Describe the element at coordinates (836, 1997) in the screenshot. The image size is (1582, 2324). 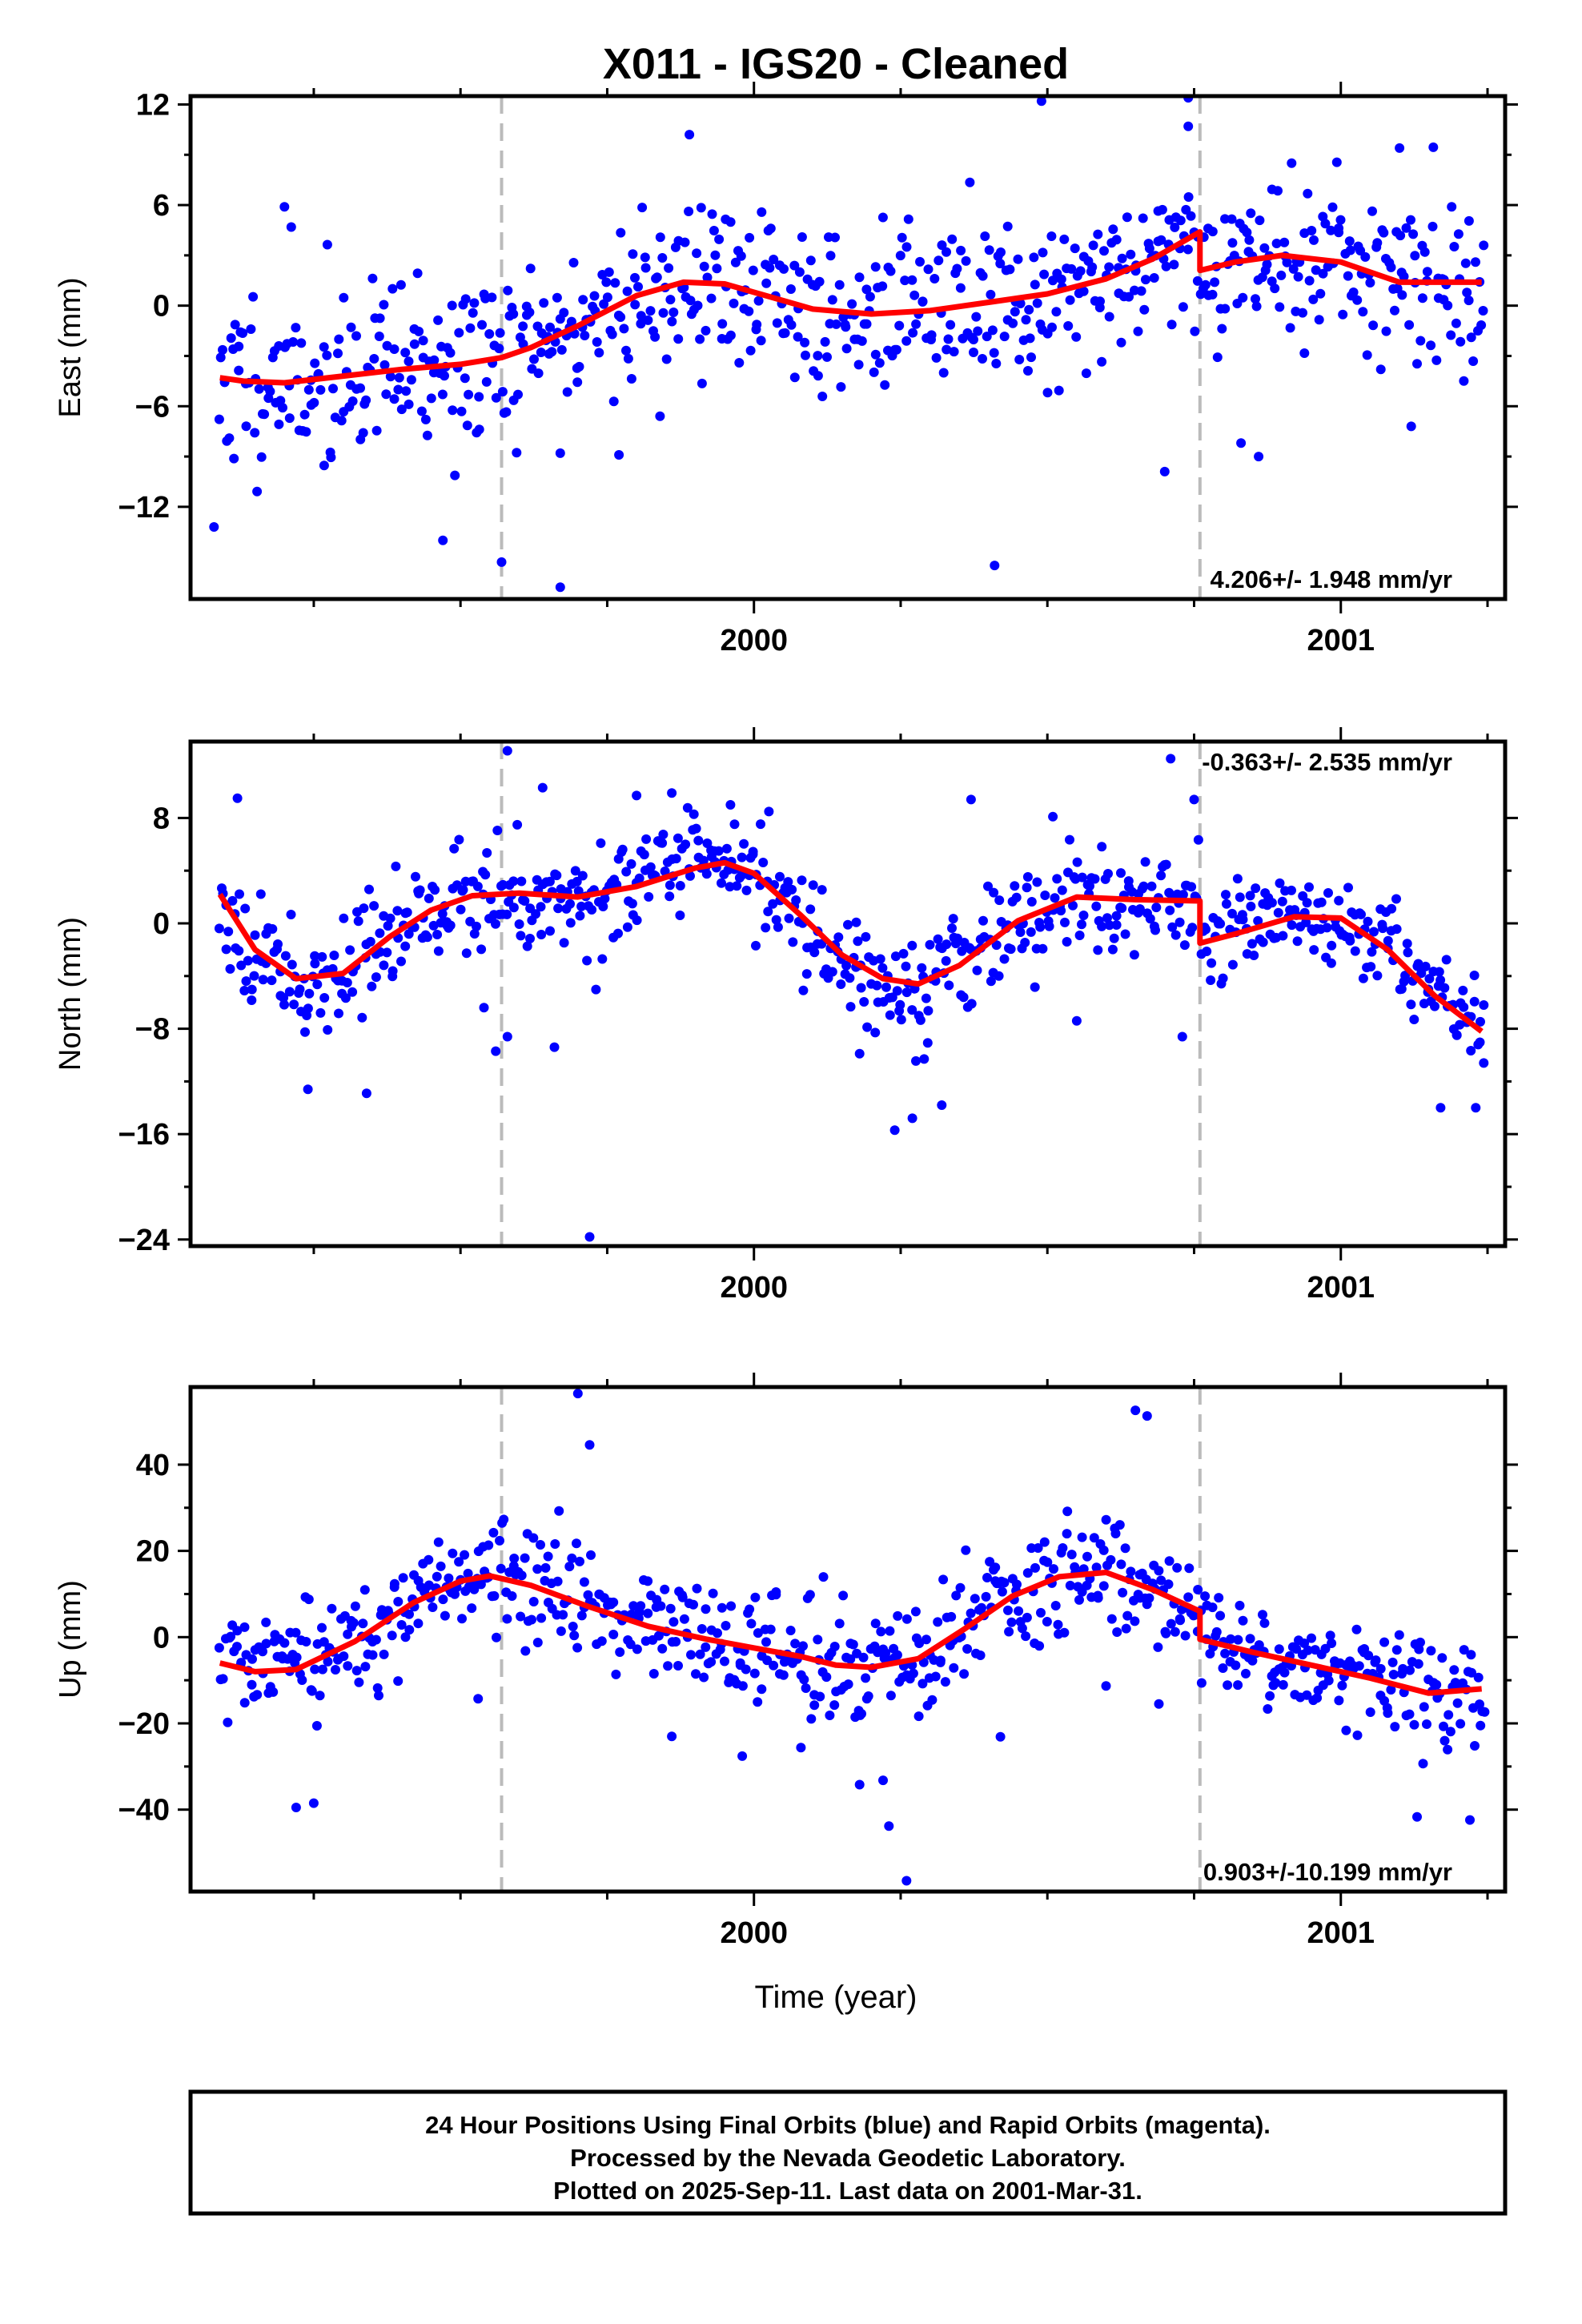
I see `x-axis-label: Time (year)` at that location.